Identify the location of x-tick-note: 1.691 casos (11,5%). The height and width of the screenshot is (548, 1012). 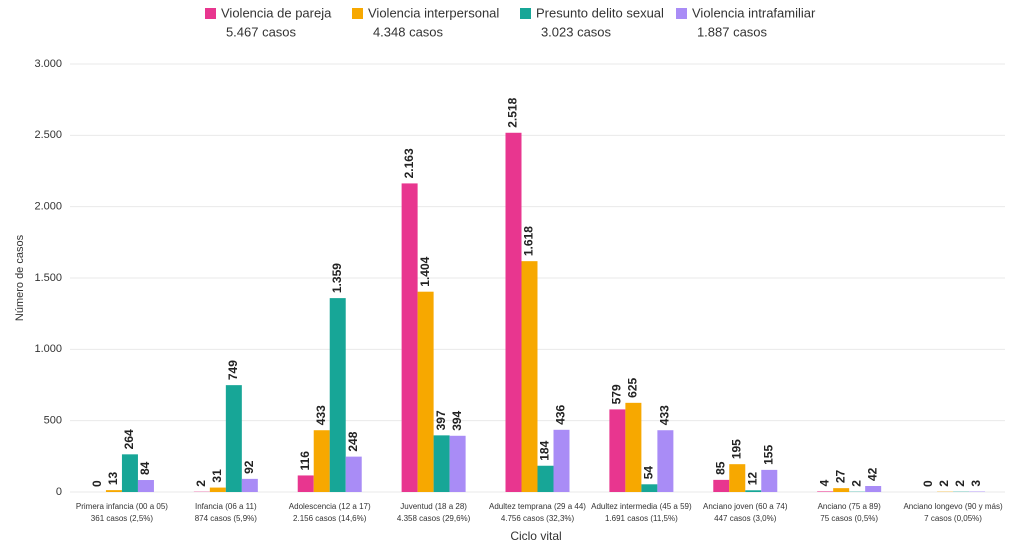
(641, 518).